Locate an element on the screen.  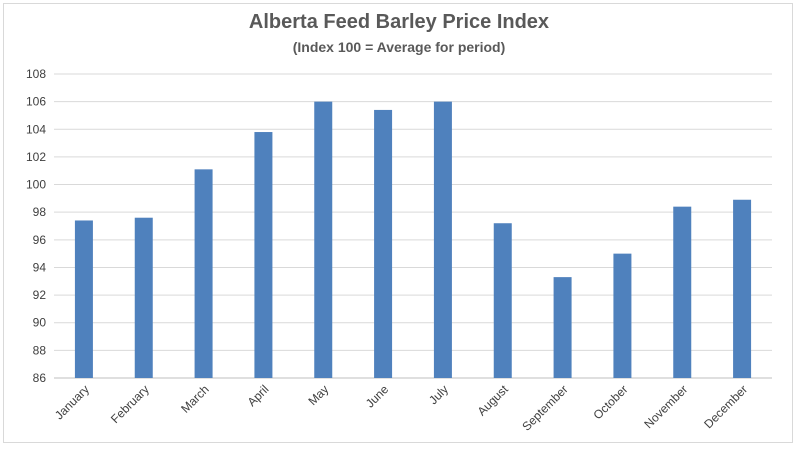
bar-january is located at coordinates (83, 299).